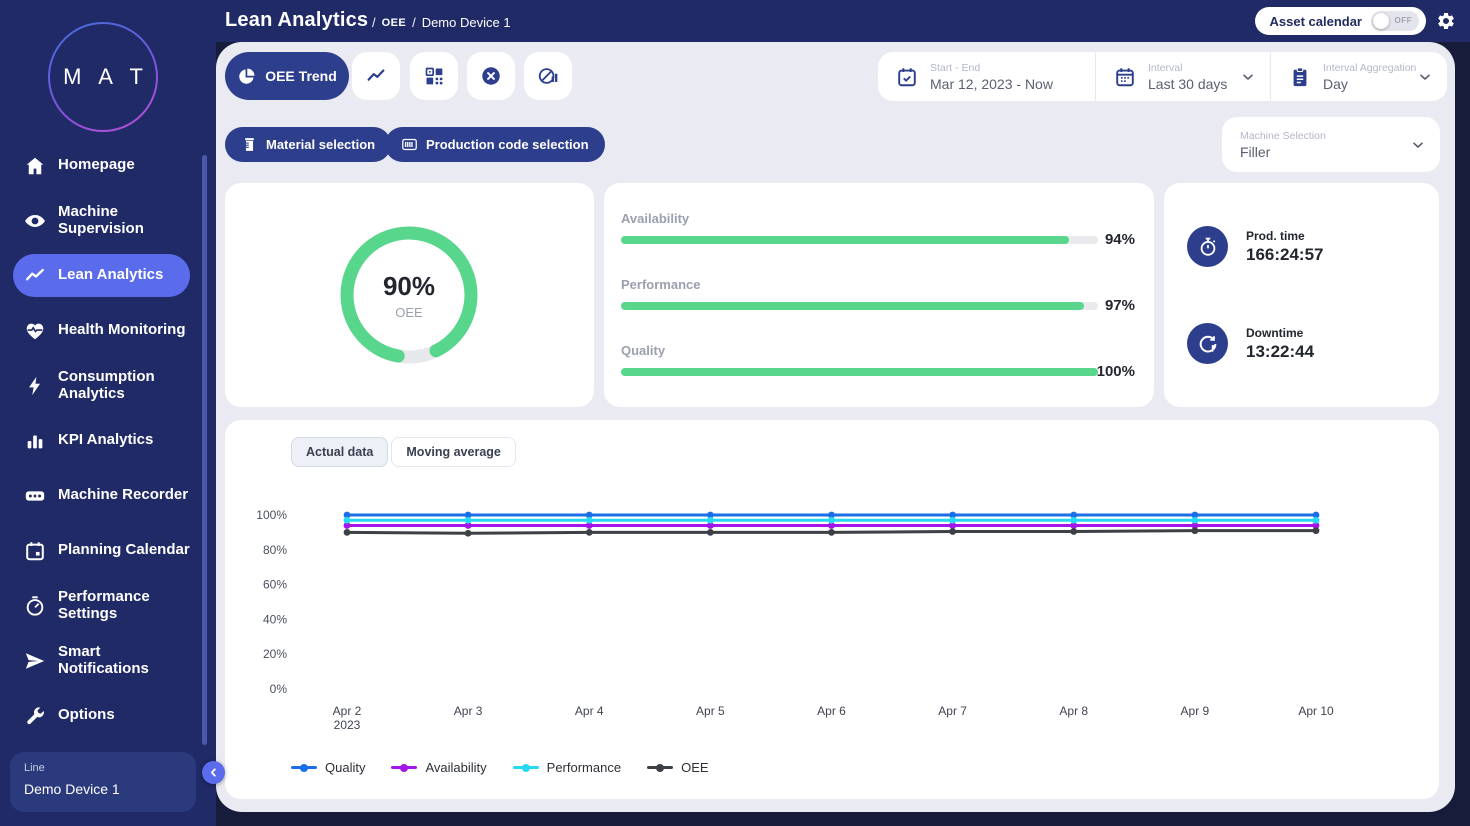  Describe the element at coordinates (643, 350) in the screenshot. I see `quality-label: Quality` at that location.